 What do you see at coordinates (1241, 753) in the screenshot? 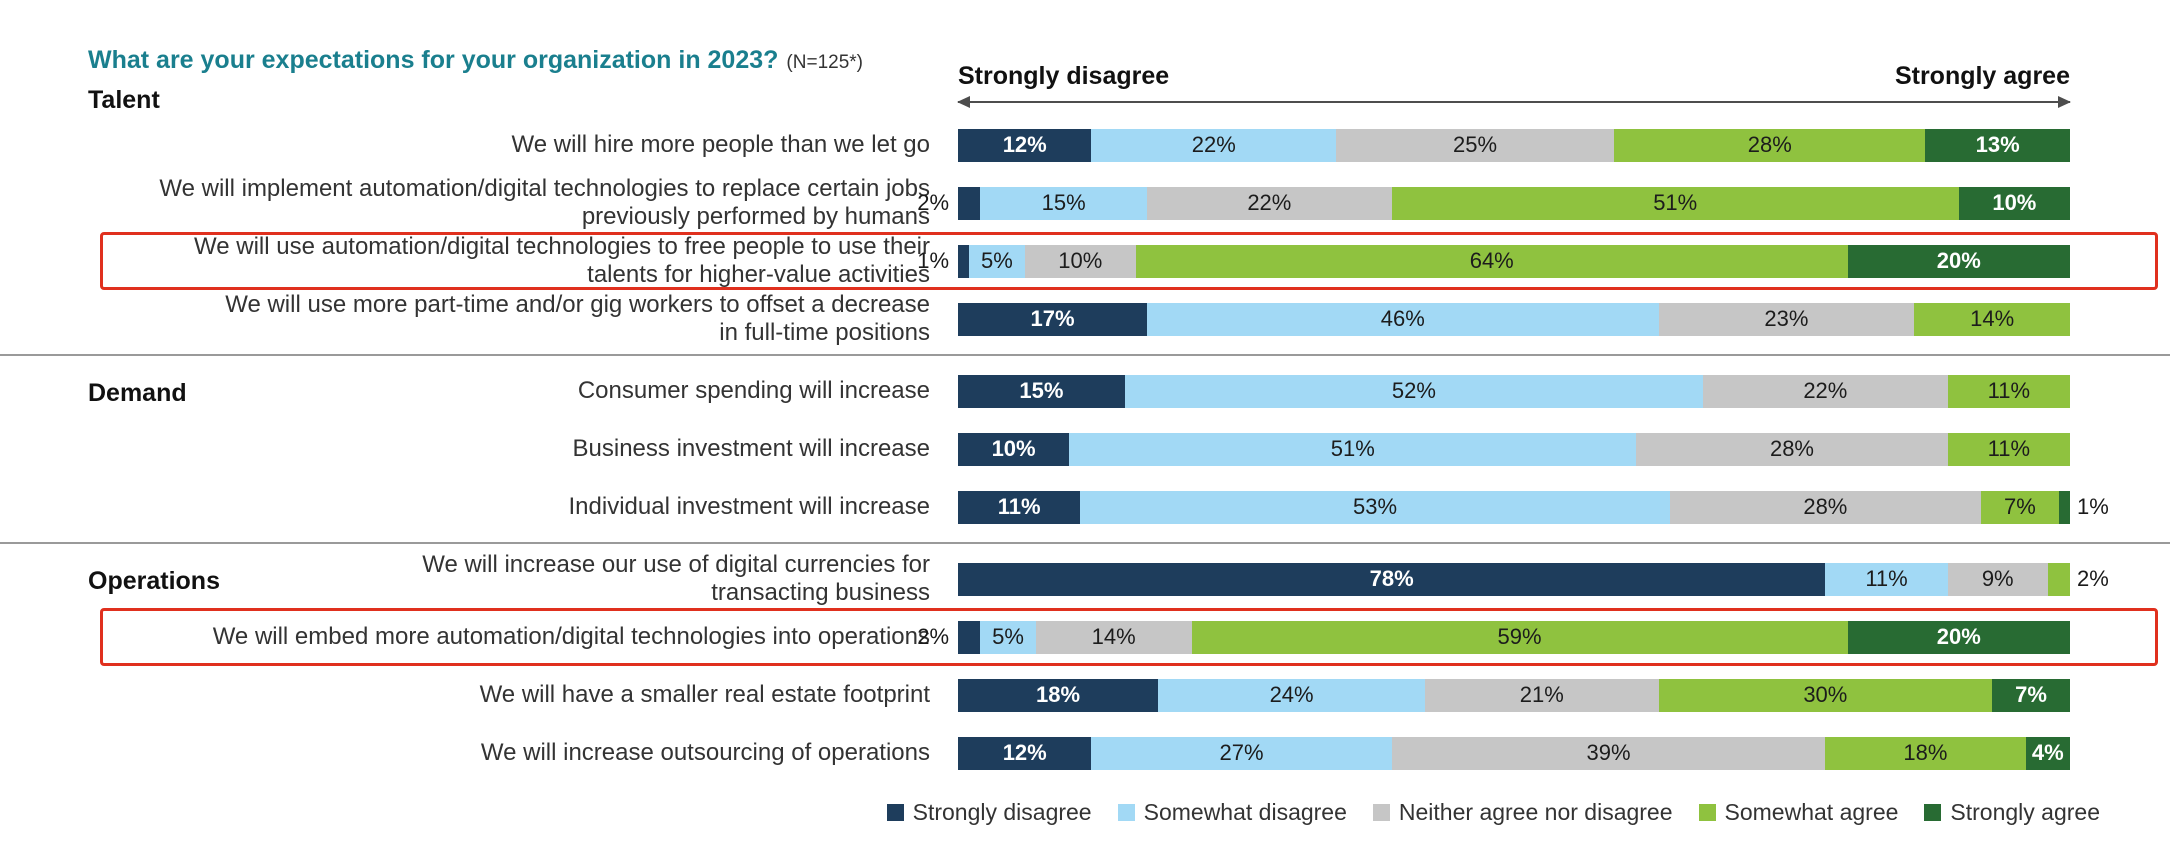
I see `bar-segment: 27%` at bounding box center [1241, 753].